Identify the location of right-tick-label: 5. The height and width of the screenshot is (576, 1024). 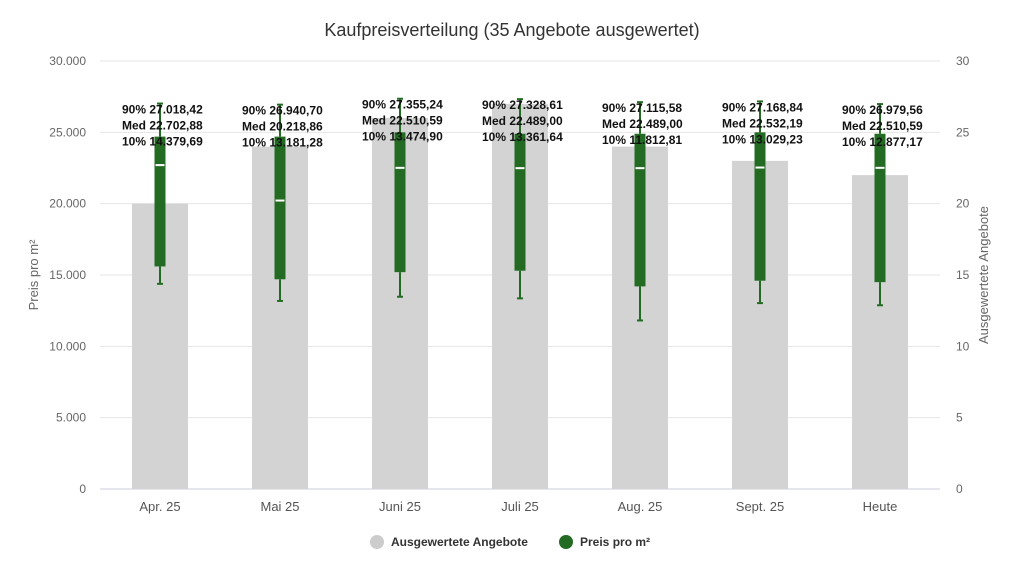
(959, 418).